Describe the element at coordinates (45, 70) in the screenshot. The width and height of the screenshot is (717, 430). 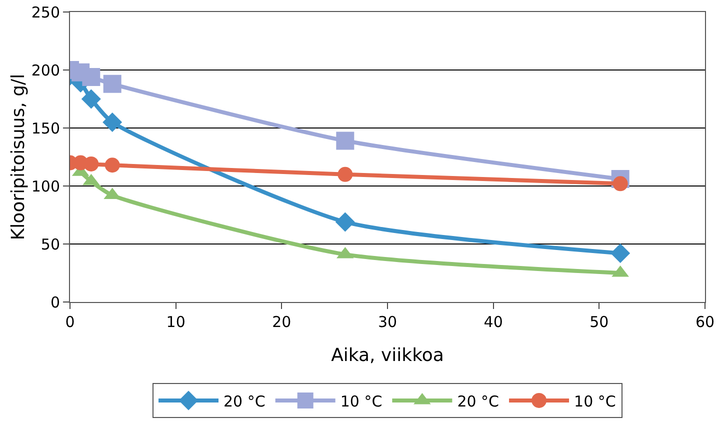
I see `y-tick-label: 200` at that location.